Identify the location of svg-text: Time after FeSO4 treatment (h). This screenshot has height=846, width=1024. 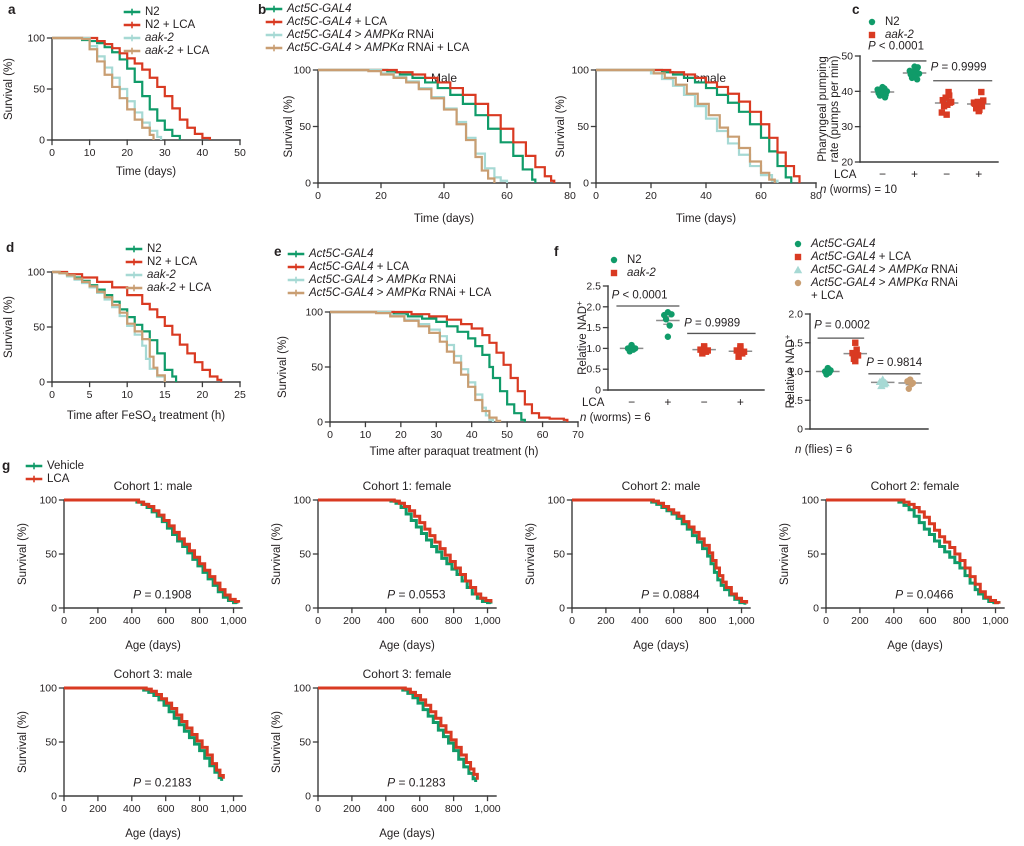
(146, 417).